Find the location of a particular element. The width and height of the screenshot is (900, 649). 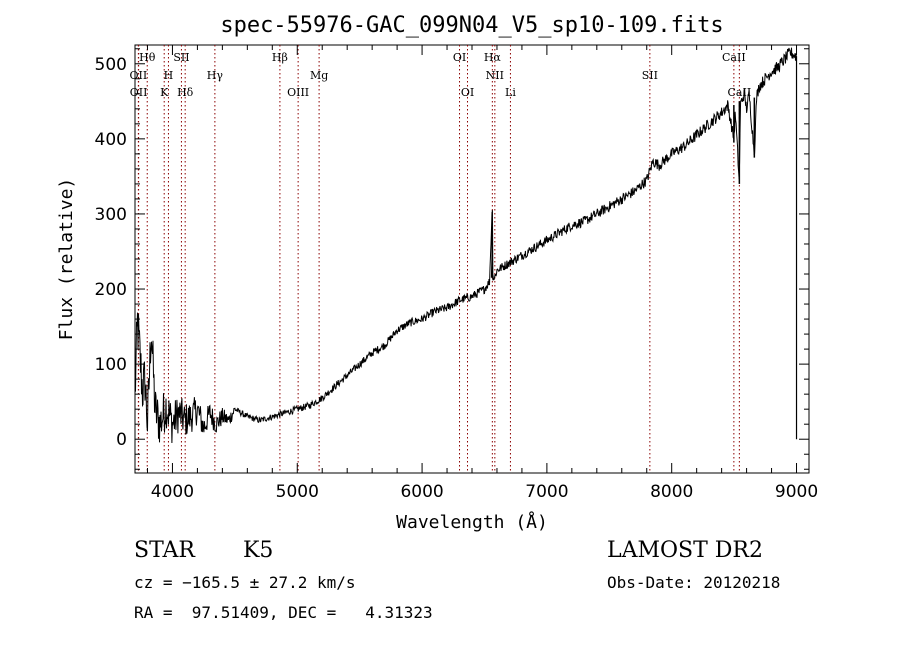

x-tick-label: 5000 is located at coordinates (297, 492).